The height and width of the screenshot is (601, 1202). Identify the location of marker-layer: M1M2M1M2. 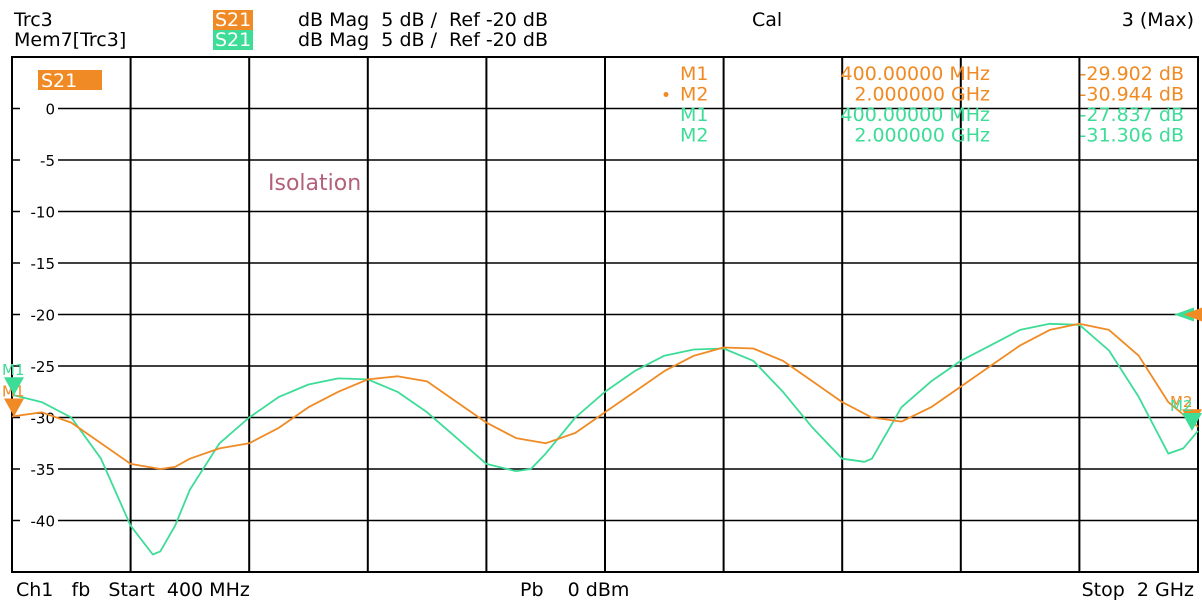
(602, 396).